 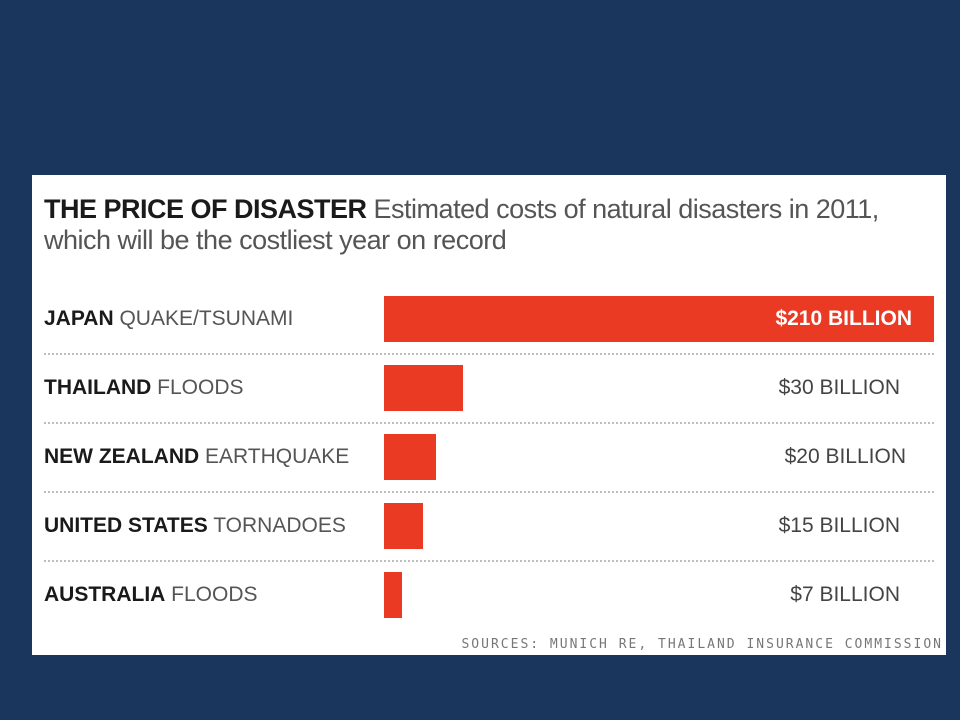 I want to click on bar-row: JAPAN QUAKE/TSUNAMI $210 BILLION, so click(x=489, y=330).